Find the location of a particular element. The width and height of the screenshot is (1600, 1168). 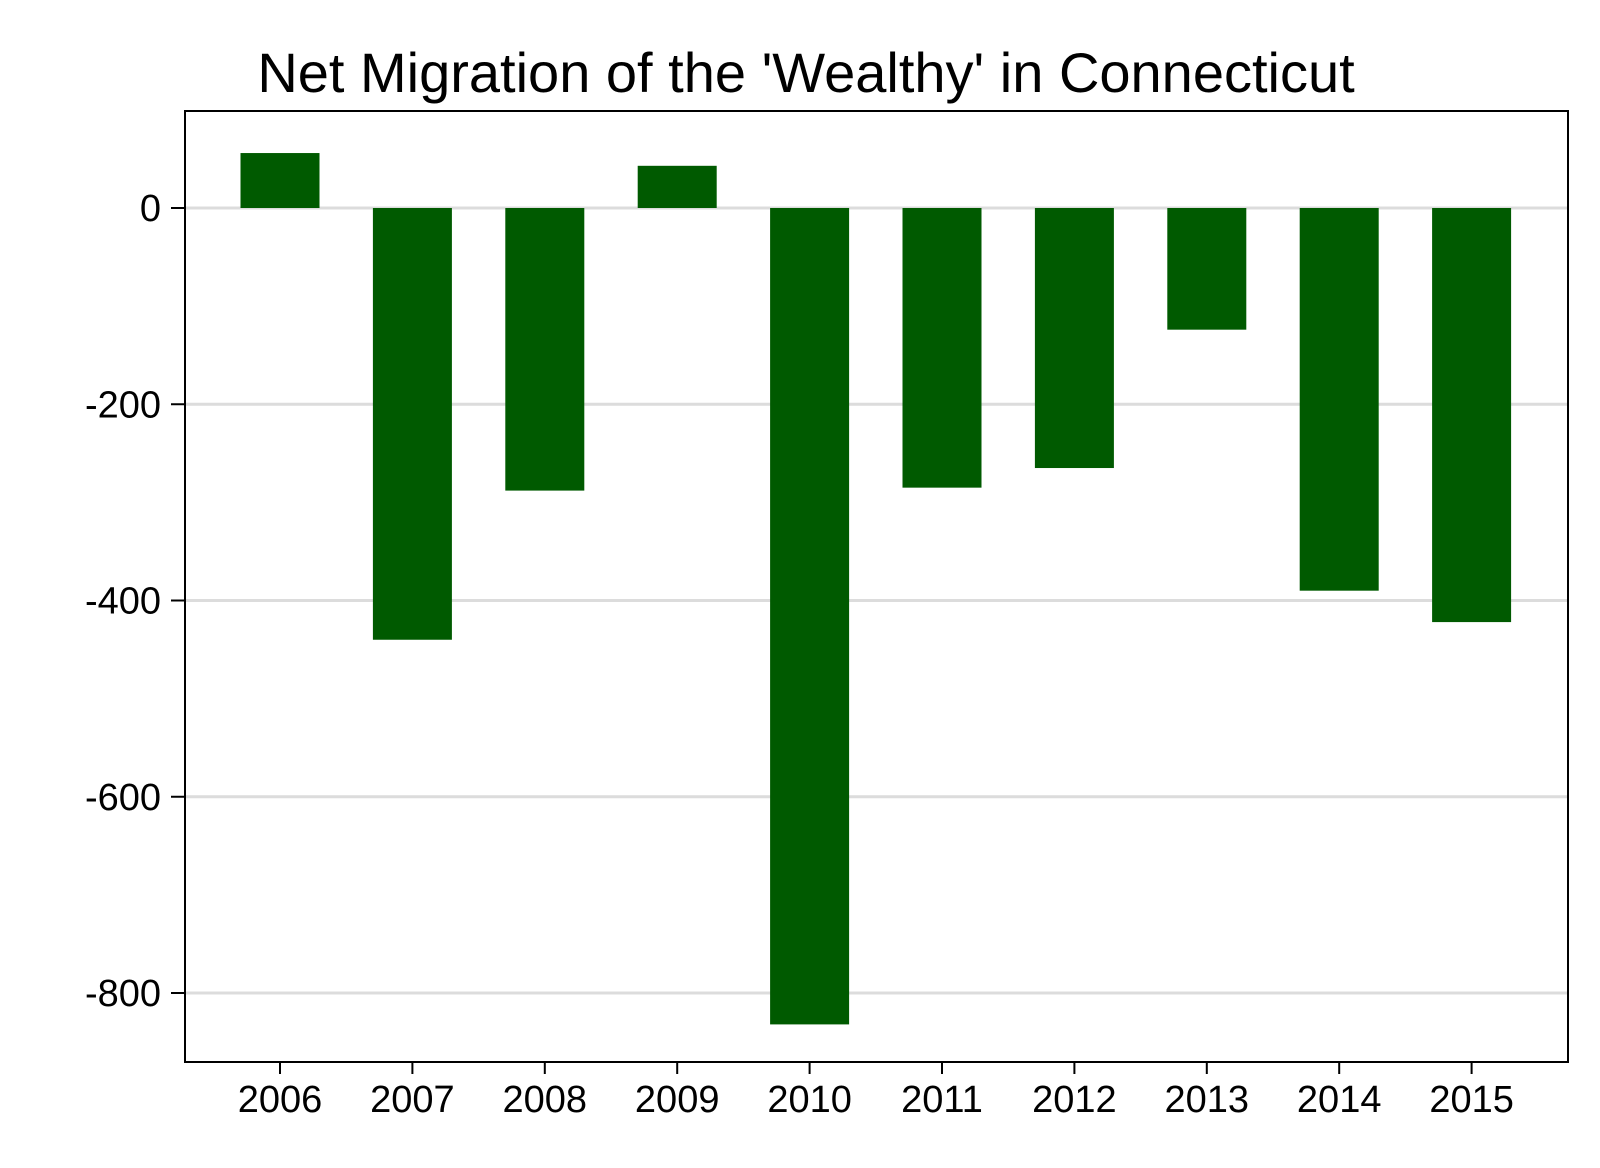

bar-2014 is located at coordinates (1339, 399).